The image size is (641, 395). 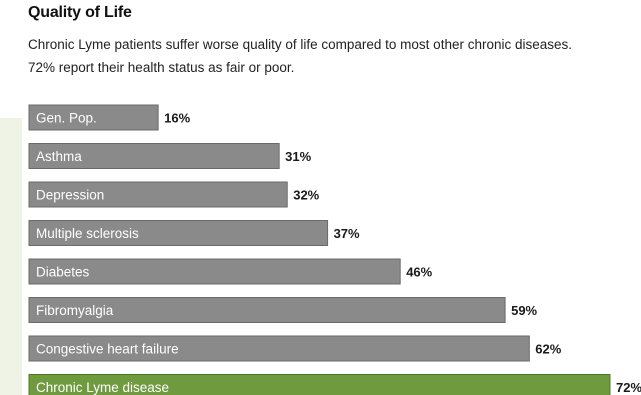 I want to click on value-label: 37%, so click(x=347, y=233).